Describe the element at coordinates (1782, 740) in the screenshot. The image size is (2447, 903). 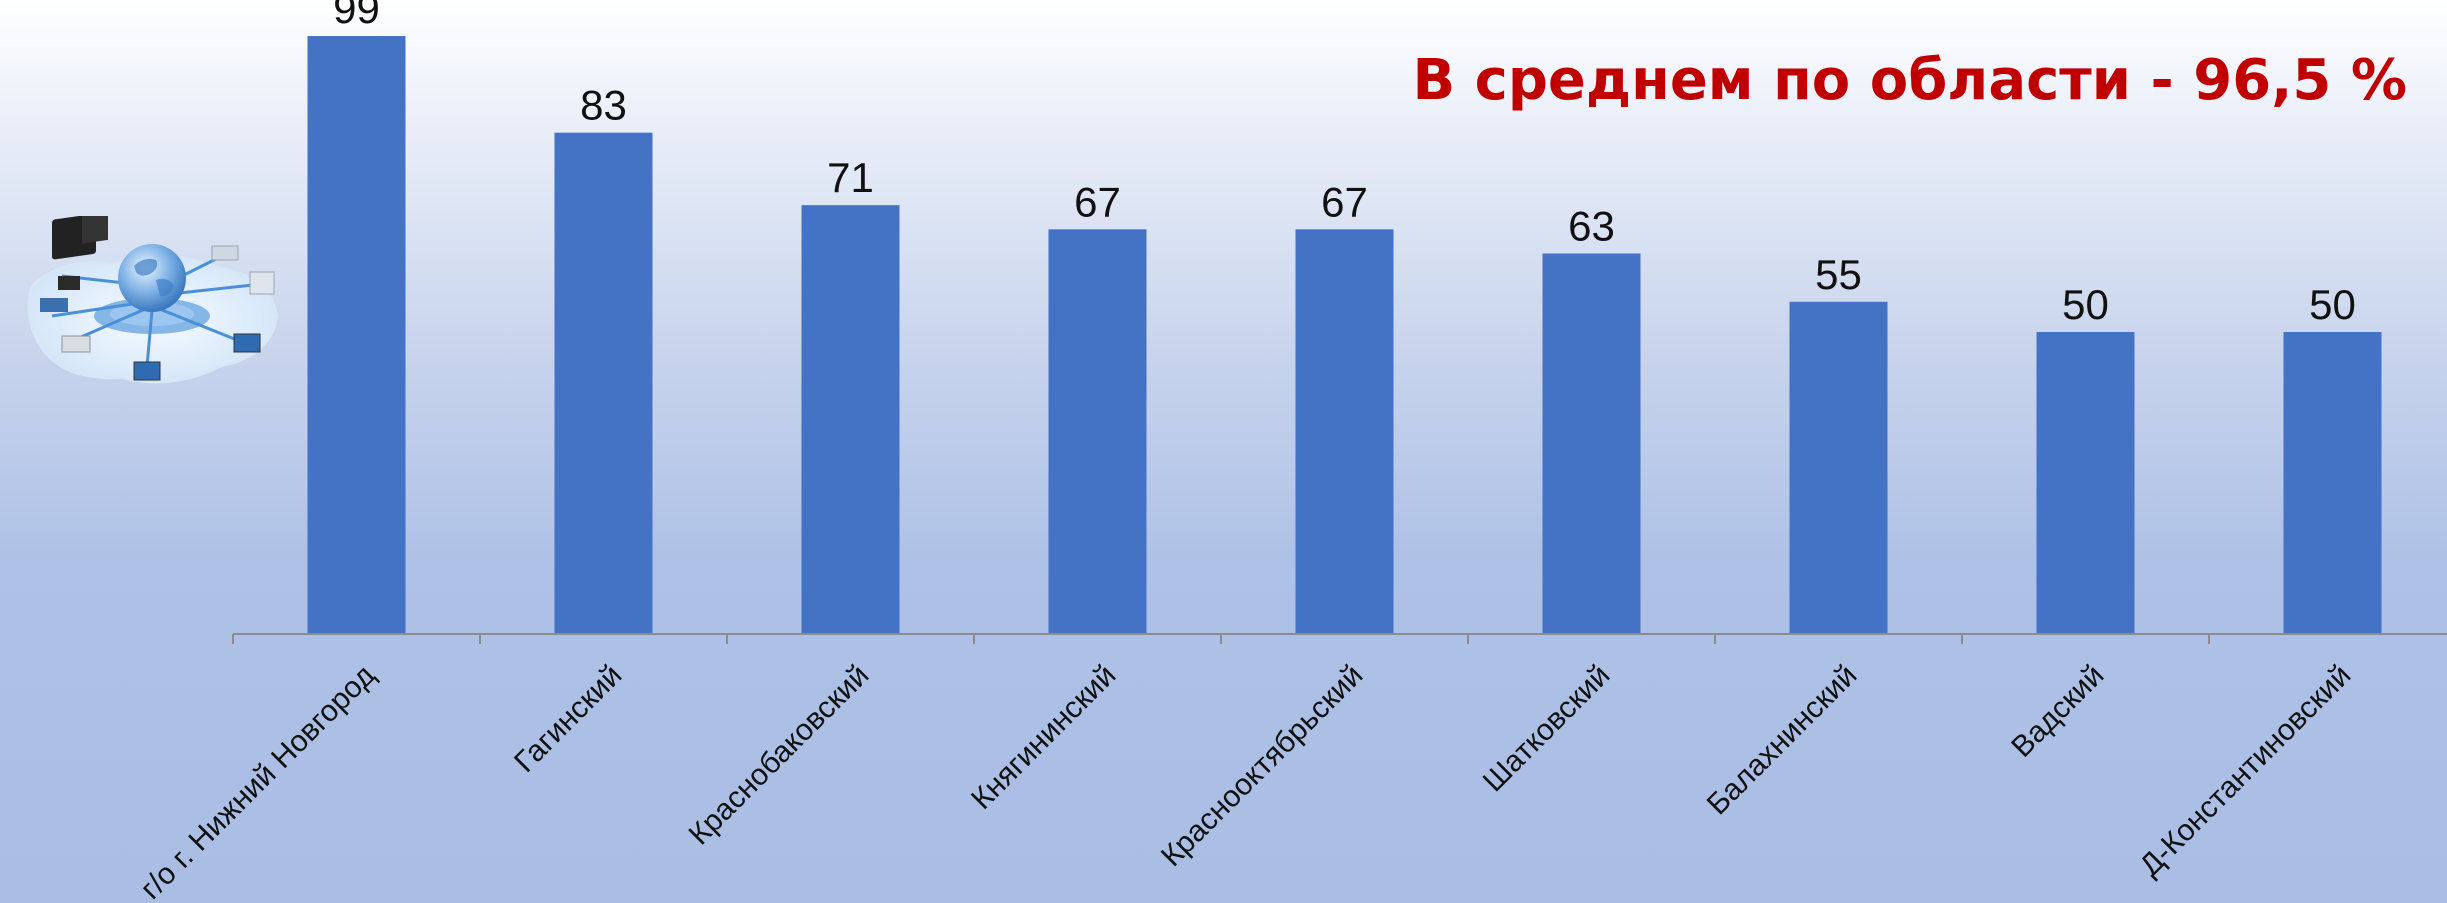
I see `category-label: Балахнинский` at that location.